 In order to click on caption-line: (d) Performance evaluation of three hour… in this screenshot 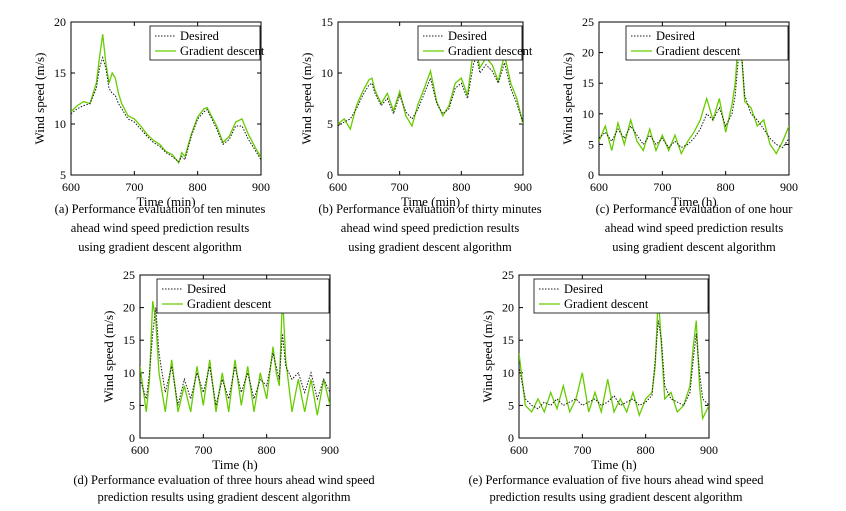, I will do `click(224, 480)`.